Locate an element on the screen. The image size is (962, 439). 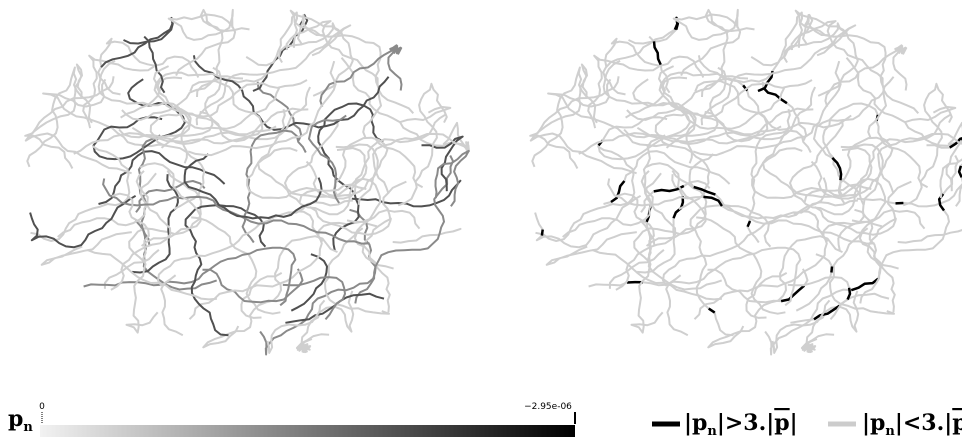
colorbar is located at coordinates (307, 431).